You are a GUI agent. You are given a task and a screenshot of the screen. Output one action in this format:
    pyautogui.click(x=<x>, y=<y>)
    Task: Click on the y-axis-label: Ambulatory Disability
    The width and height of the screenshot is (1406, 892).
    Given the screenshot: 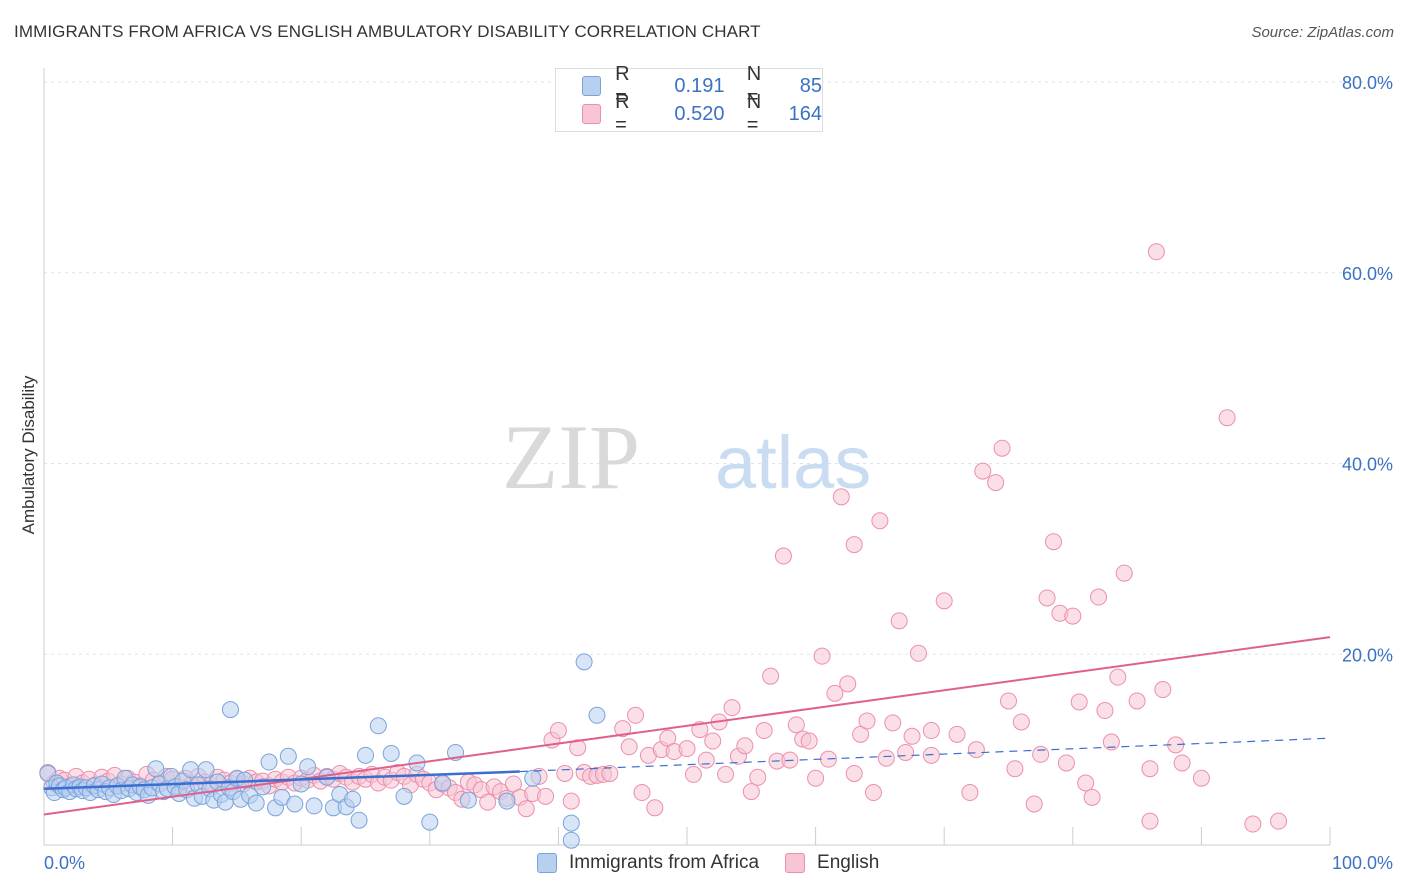 What is the action you would take?
    pyautogui.click(x=28, y=455)
    